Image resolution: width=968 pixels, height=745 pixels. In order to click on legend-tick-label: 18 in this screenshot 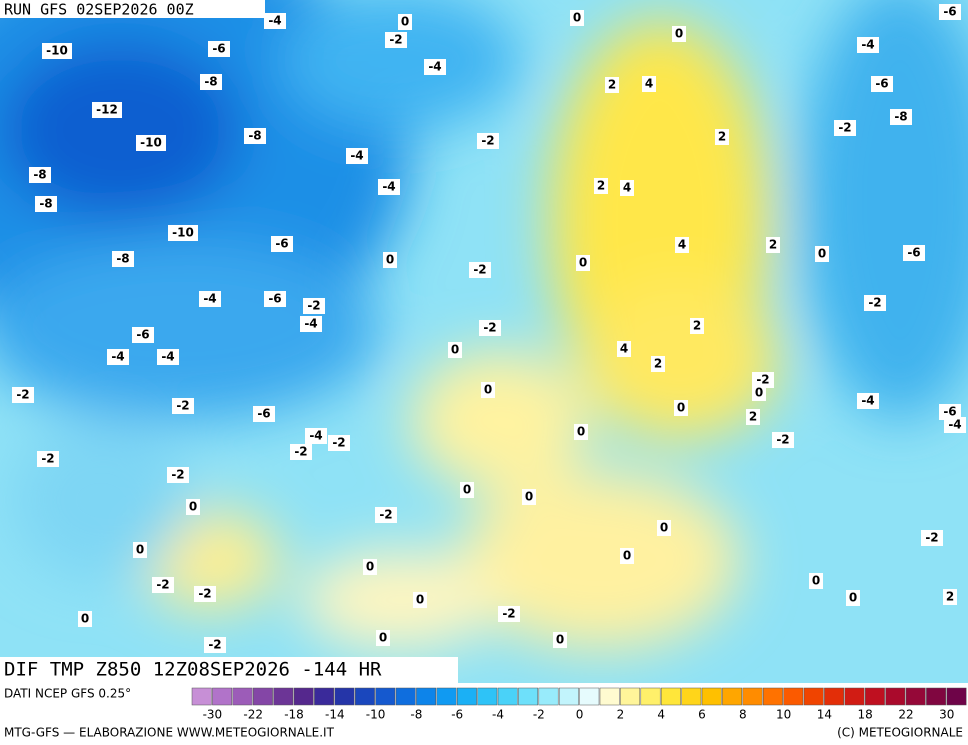, I will do `click(865, 715)`.